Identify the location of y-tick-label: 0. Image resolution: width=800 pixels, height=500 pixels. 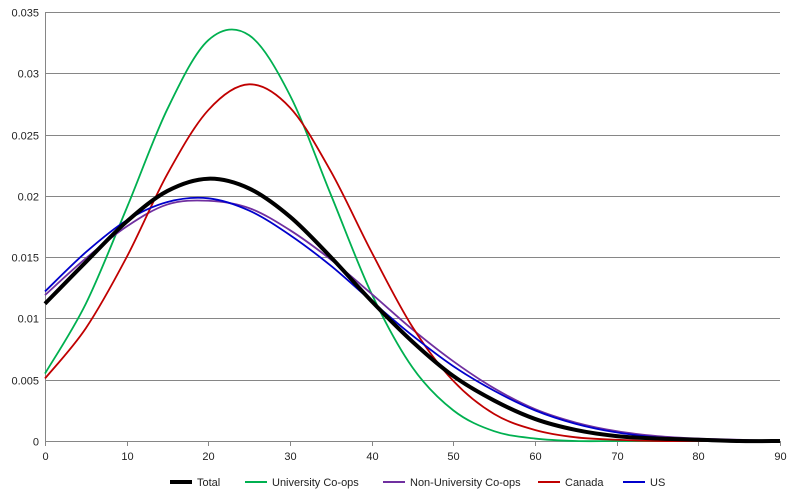
(36, 443).